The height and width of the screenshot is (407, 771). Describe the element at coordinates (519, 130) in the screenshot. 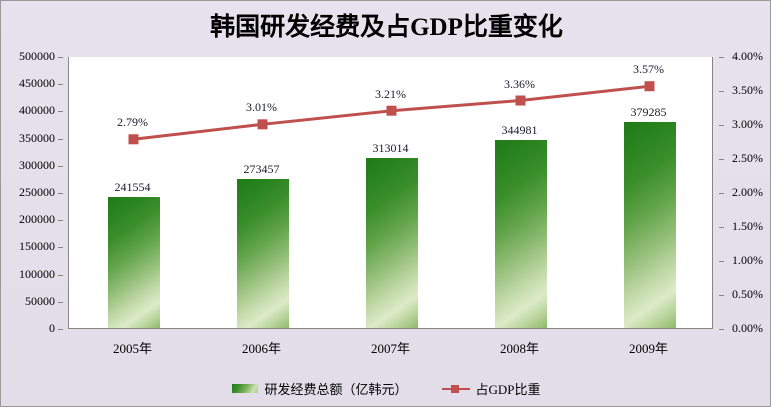

I see `bar-value-label: 344981` at that location.